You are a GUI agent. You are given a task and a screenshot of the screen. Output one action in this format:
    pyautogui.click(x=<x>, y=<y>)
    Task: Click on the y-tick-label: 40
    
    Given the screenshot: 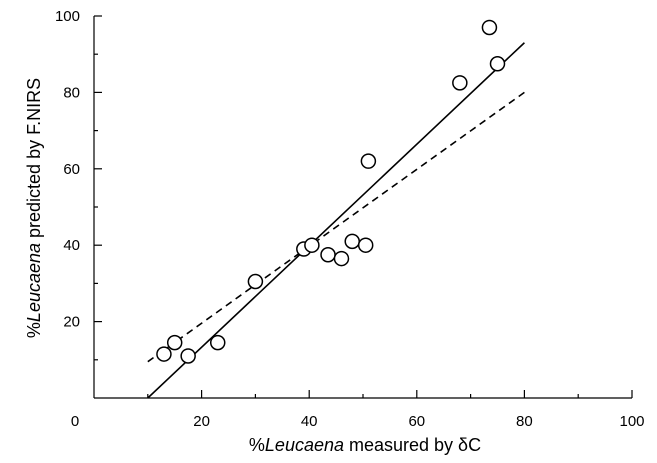 What is the action you would take?
    pyautogui.click(x=71, y=245)
    